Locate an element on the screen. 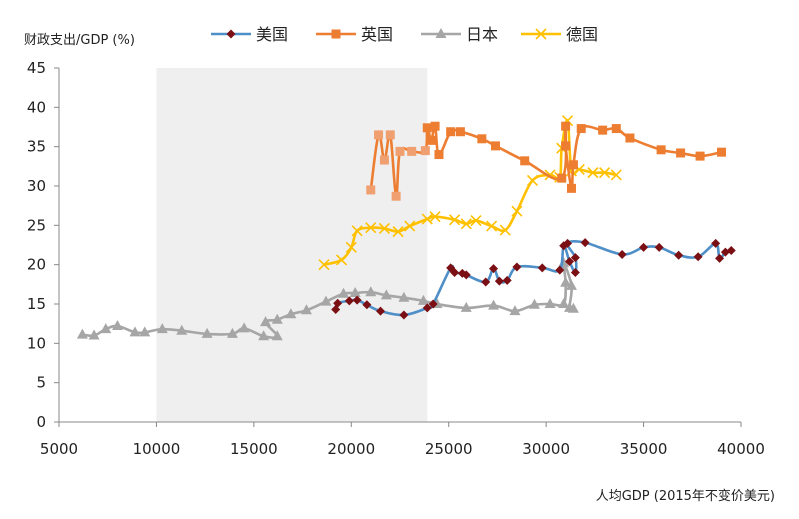  legend-item: 美国 is located at coordinates (249, 34).